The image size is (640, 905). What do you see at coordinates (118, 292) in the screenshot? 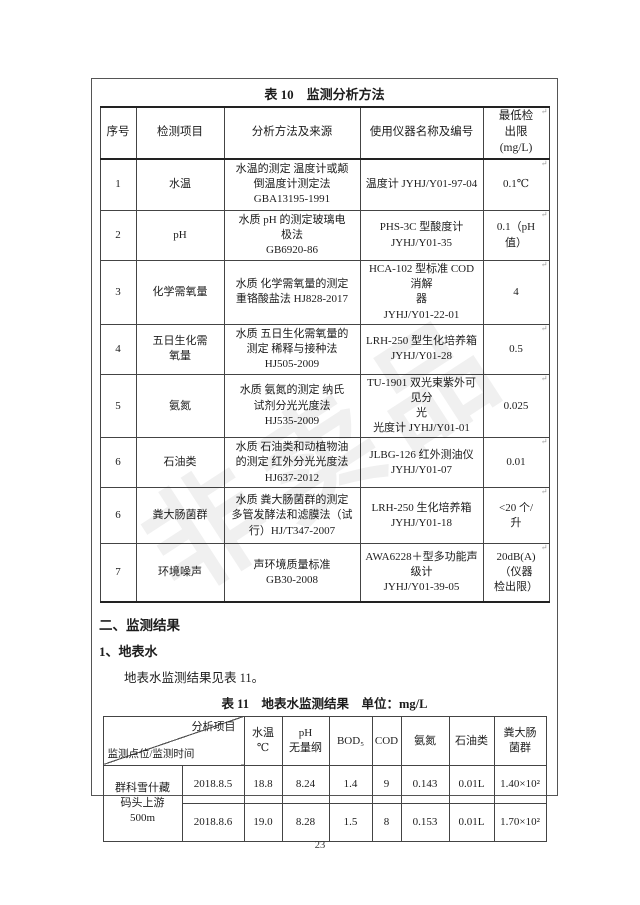
I see `cell-no: 3` at bounding box center [118, 292].